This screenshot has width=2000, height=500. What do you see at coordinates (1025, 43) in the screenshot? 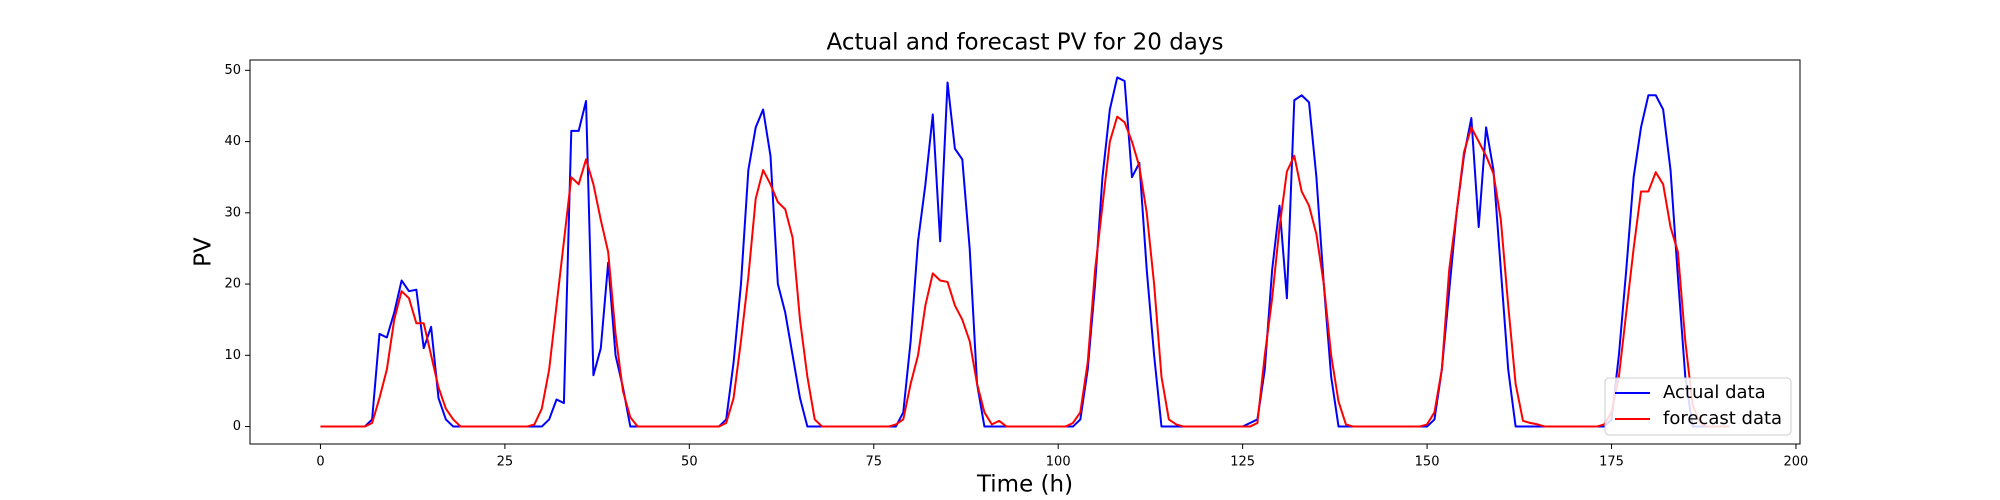
I see `chart-title: Actual and forecast PV for 20 days` at bounding box center [1025, 43].